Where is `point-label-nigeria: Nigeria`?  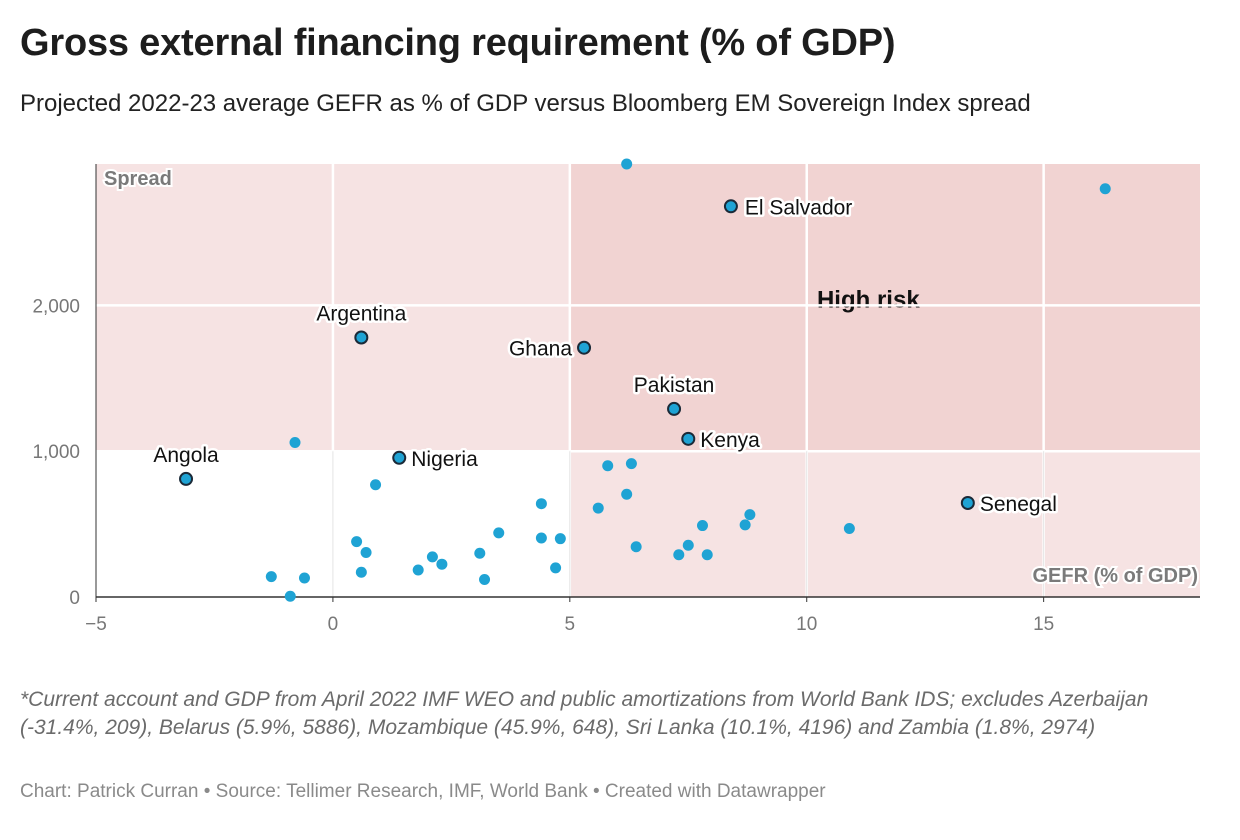
point-label-nigeria: Nigeria is located at coordinates (444, 459).